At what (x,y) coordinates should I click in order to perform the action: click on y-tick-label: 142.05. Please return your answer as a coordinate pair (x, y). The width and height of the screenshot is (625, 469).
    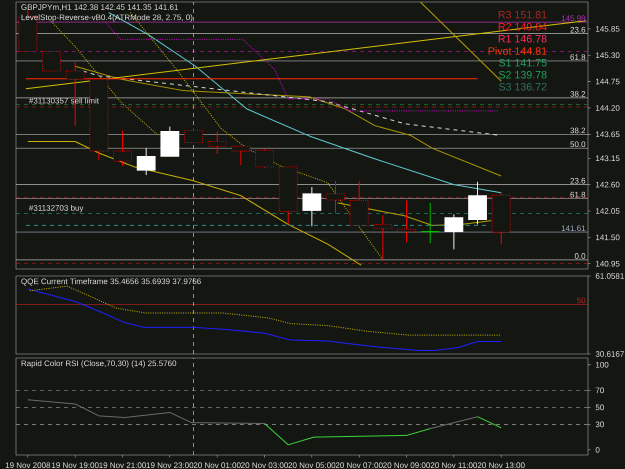
    Looking at the image, I should click on (608, 211).